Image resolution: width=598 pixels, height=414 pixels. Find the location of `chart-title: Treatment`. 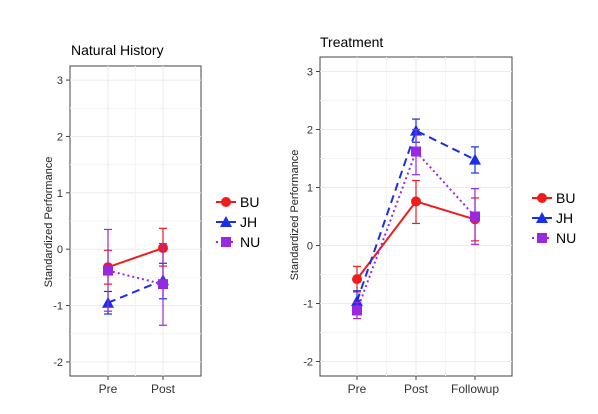

chart-title: Treatment is located at coordinates (351, 42).